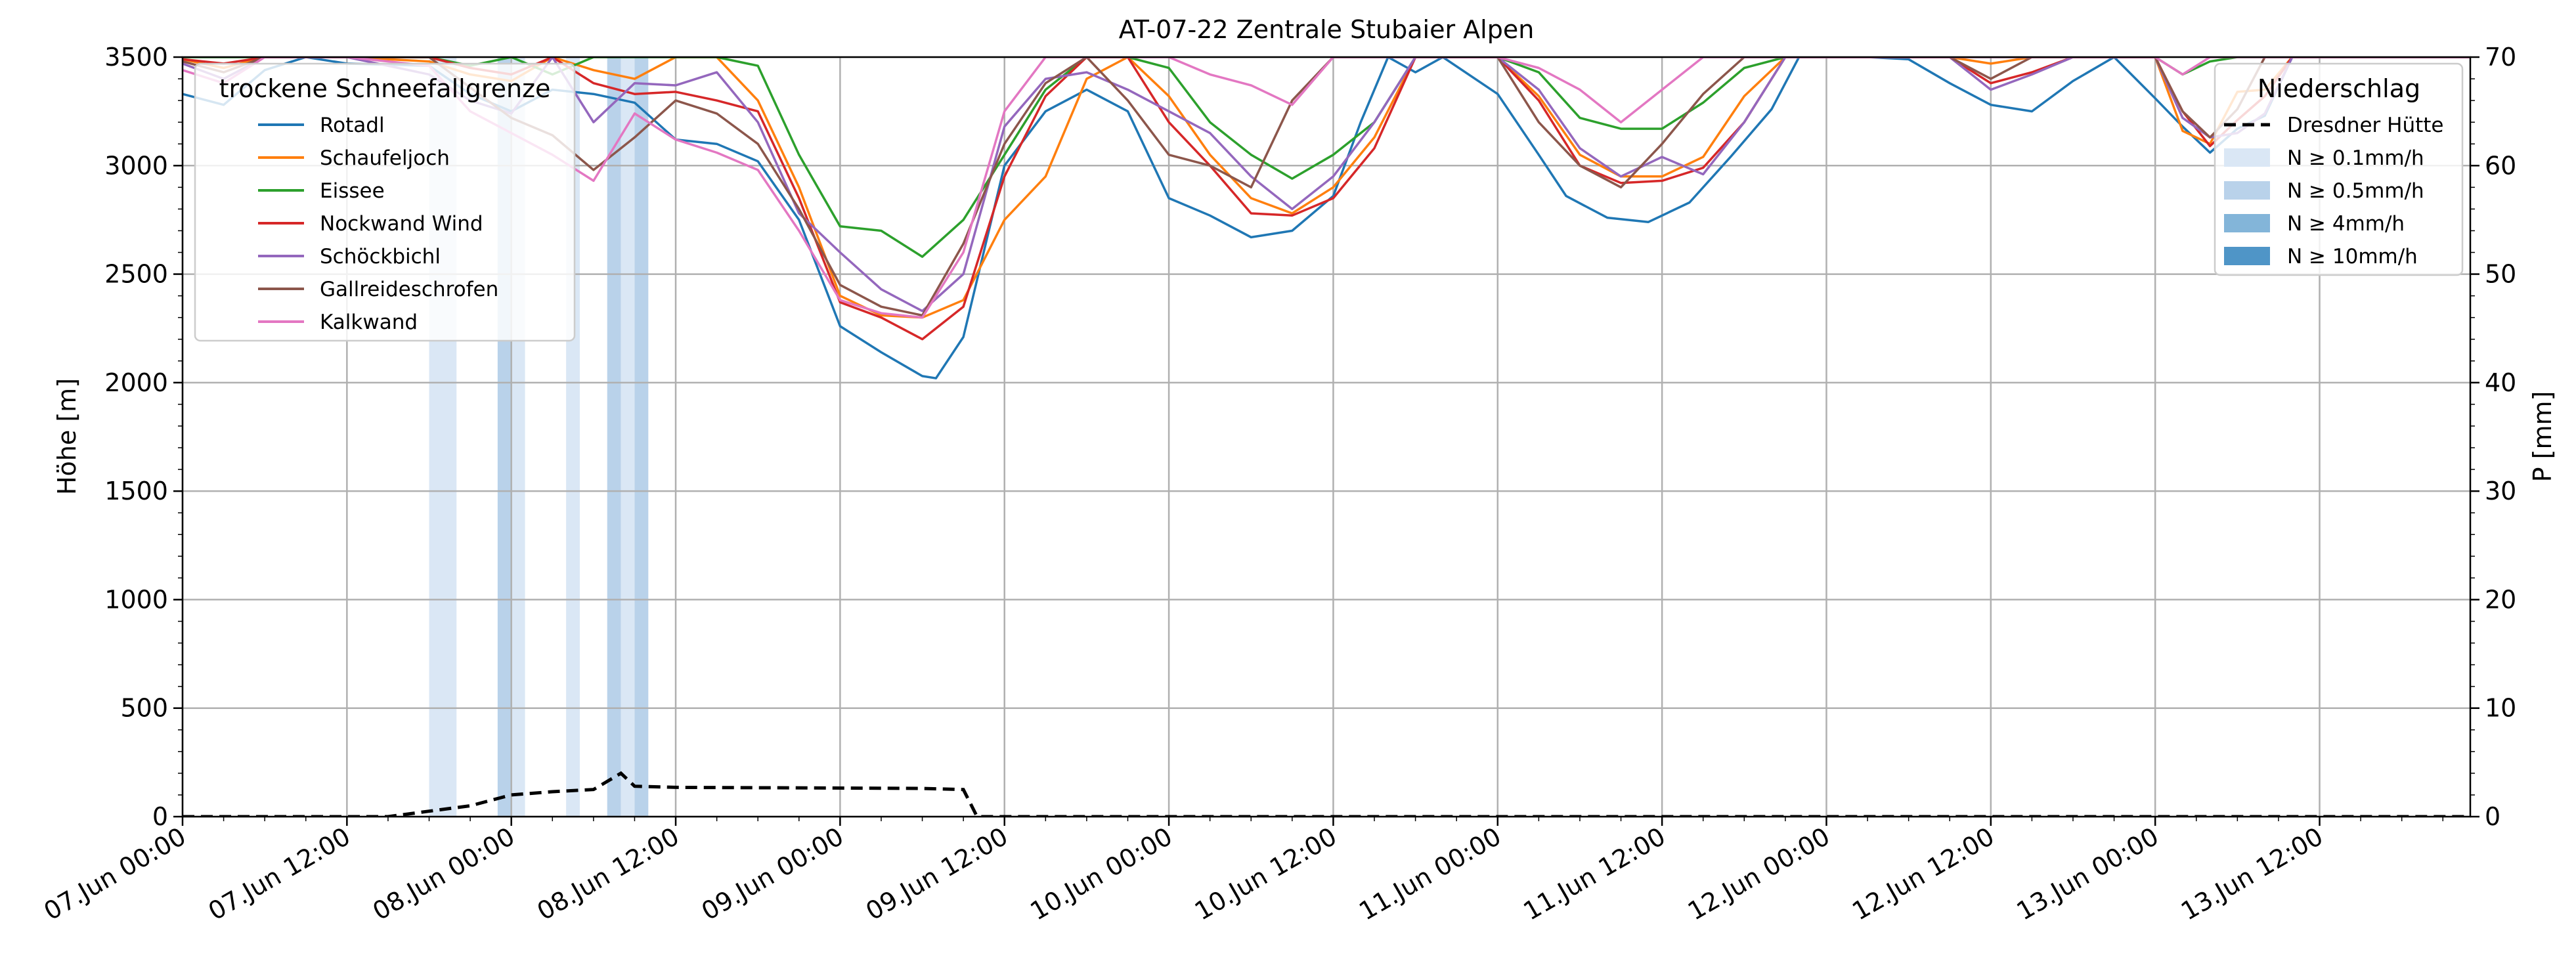  What do you see at coordinates (136, 274) in the screenshot?
I see `y-tick-label: 2500` at bounding box center [136, 274].